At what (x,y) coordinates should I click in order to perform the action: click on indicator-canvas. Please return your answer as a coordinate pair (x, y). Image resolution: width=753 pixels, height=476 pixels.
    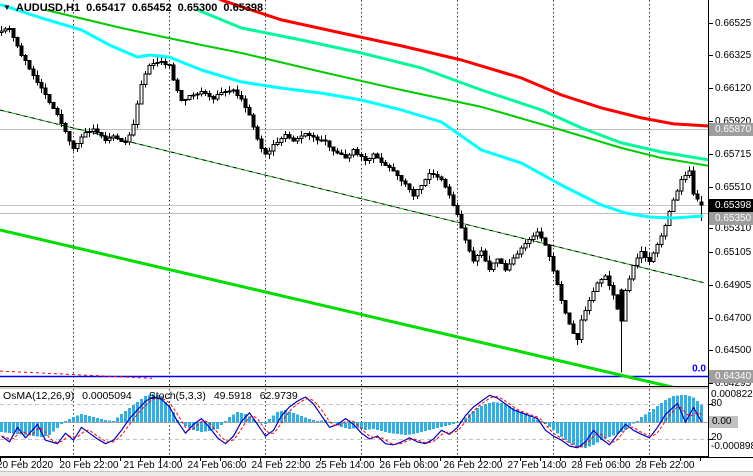
    Looking at the image, I should click on (354, 423).